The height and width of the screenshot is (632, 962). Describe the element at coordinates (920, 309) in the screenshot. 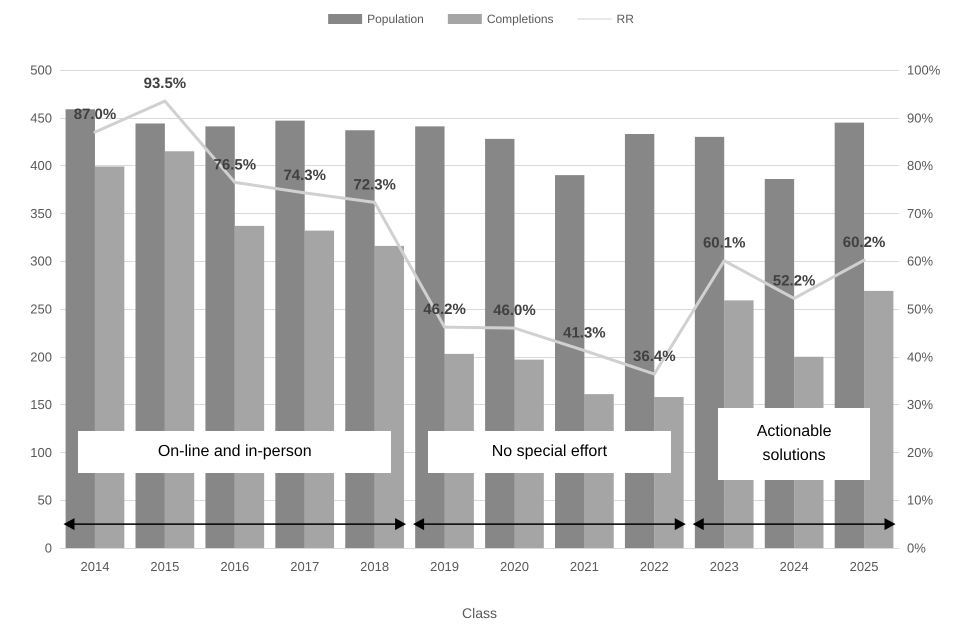

I see `y2-tick-label: 50%` at that location.